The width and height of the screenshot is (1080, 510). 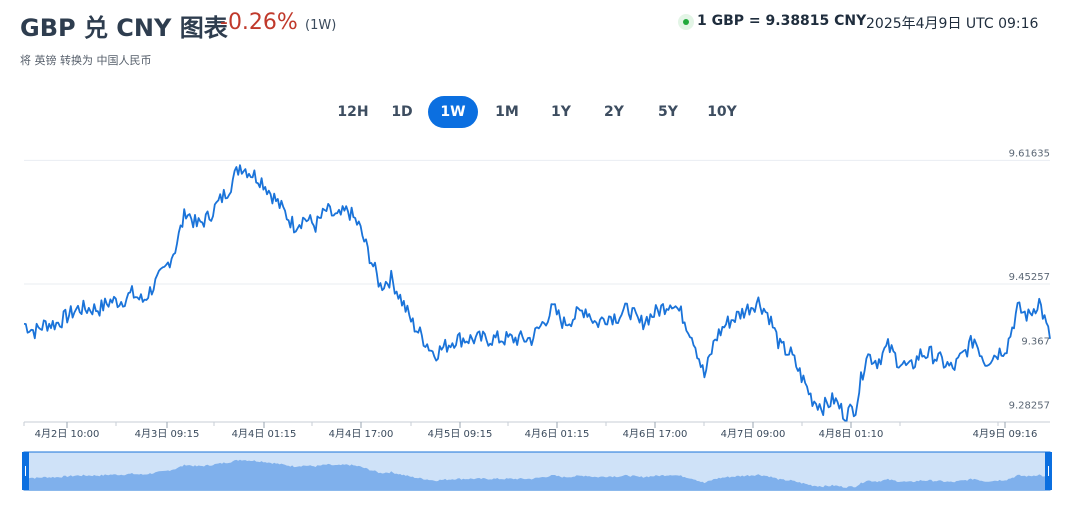 What do you see at coordinates (753, 434) in the screenshot?
I see `x-tick-label: 4月7日 09:00` at bounding box center [753, 434].